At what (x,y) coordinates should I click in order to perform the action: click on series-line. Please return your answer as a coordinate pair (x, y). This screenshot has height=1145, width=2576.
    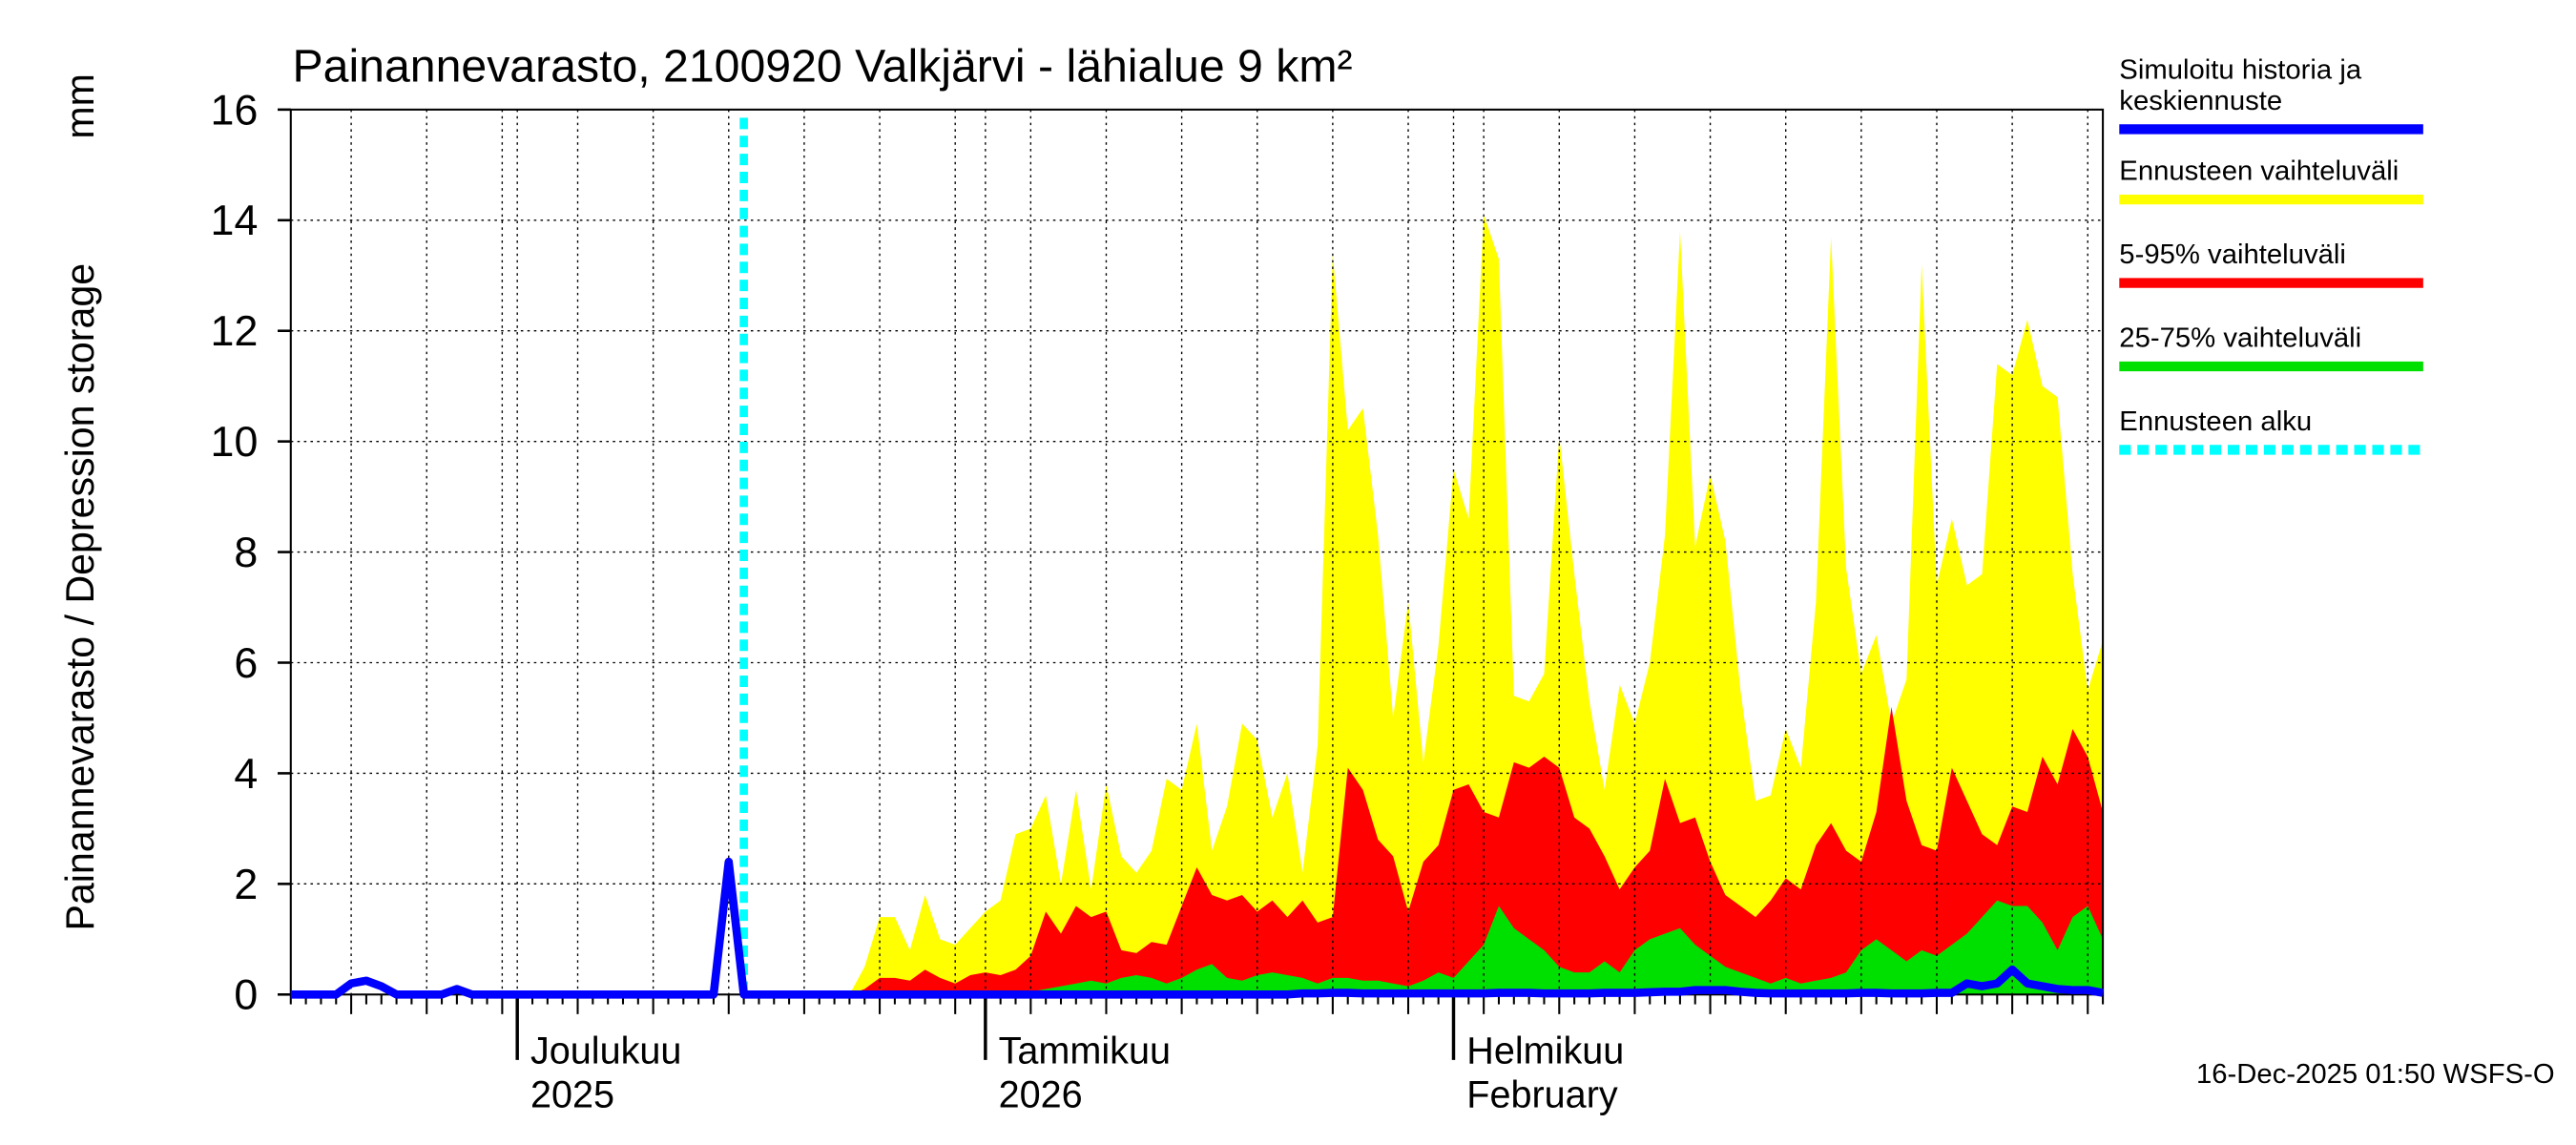
    Looking at the image, I should click on (1197, 928).